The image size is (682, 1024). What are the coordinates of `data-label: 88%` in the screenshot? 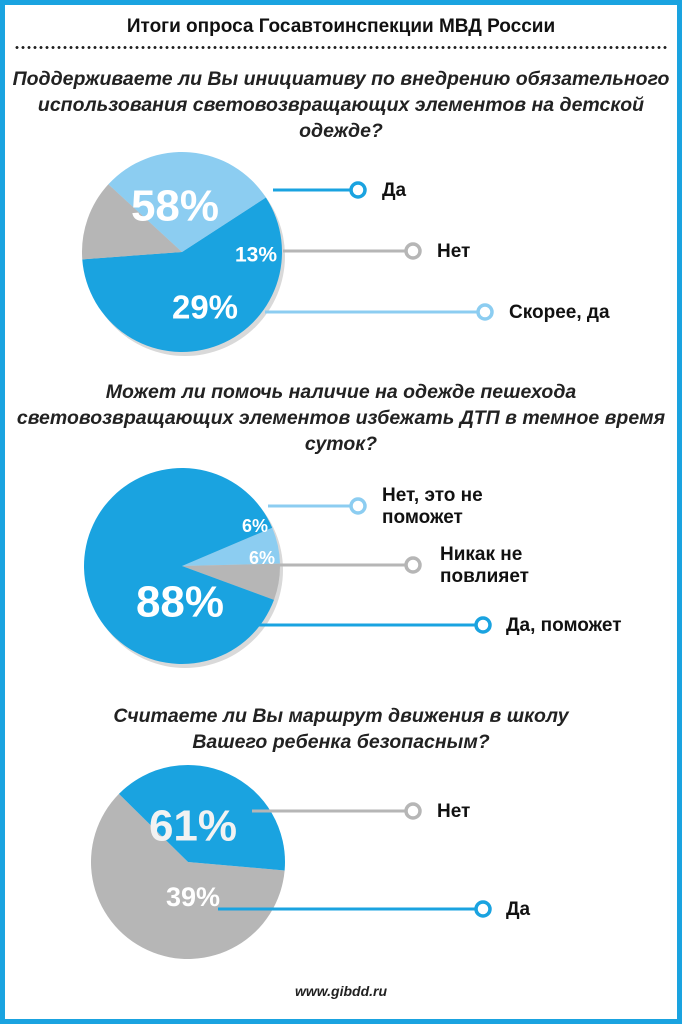 It's located at (180, 602).